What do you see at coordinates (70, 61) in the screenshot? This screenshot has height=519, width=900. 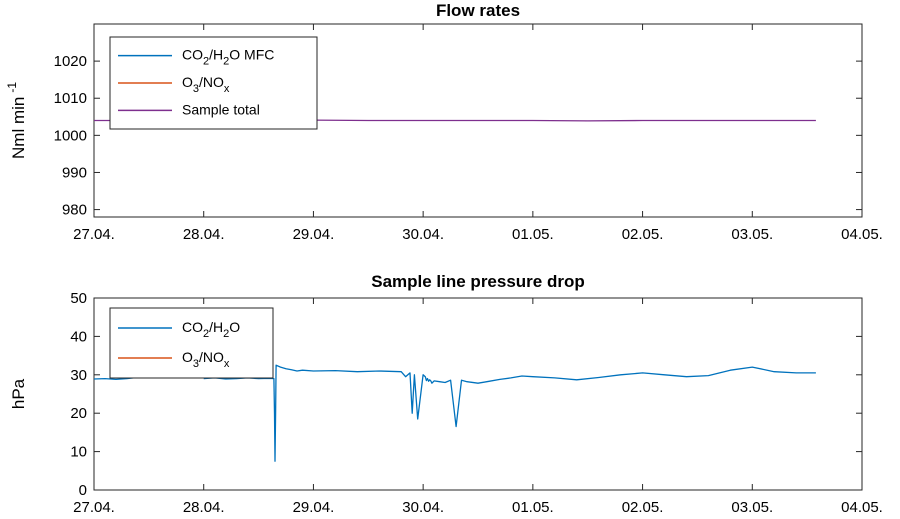 I see `y-tick-label: 1020` at bounding box center [70, 61].